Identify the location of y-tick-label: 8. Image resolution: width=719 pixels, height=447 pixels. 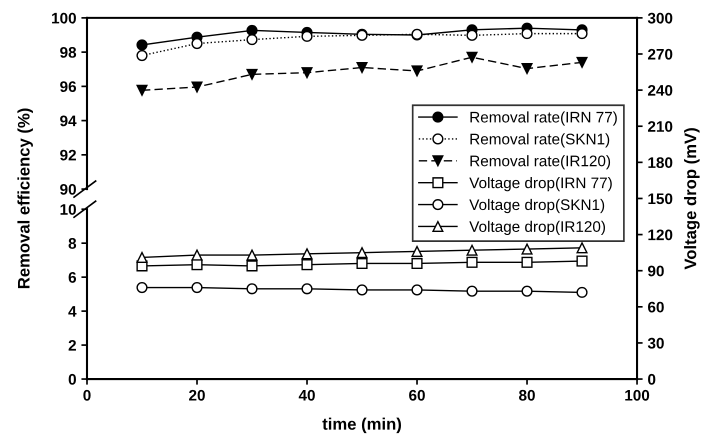
(72, 243).